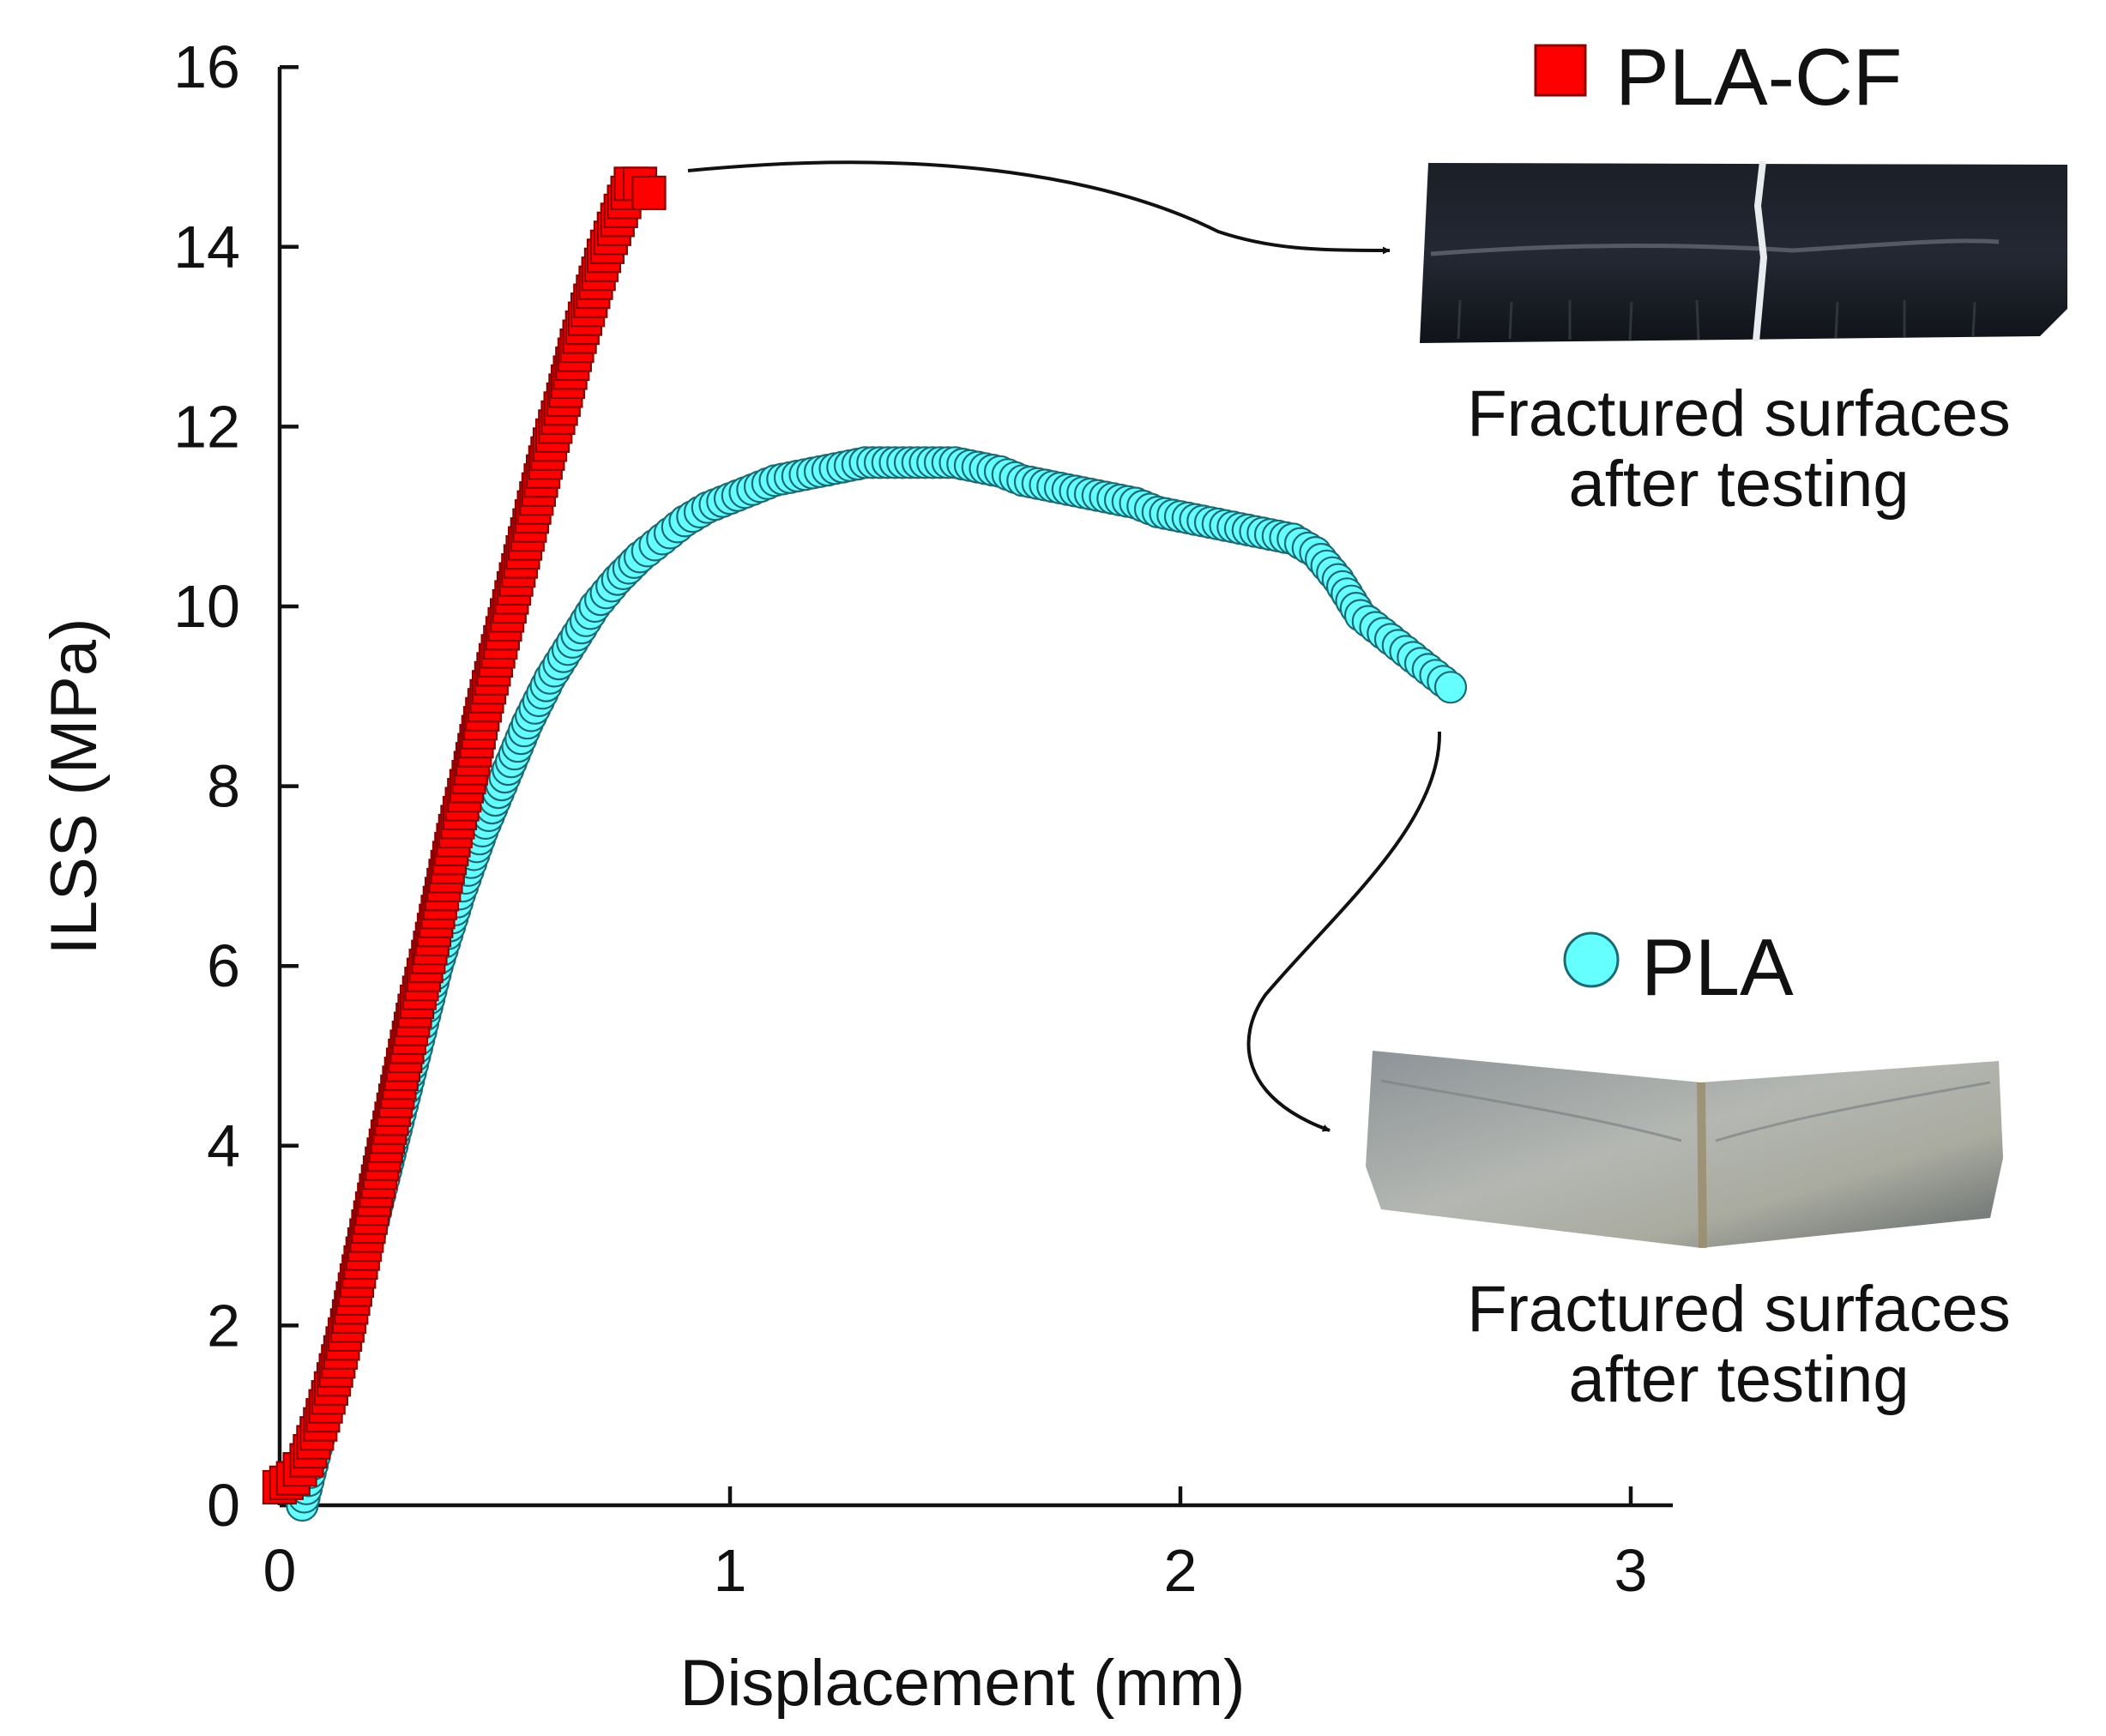 This screenshot has height=1736, width=2106. I want to click on y-axis-ticks: 0 2 4 6 8 10 12 14 16, so click(236, 786).